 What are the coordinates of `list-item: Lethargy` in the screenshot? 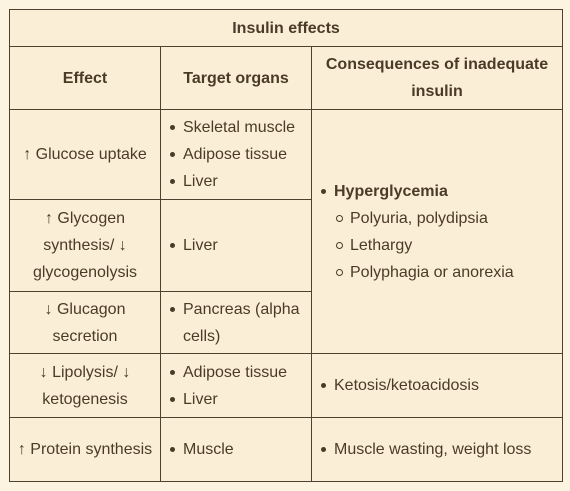 It's located at (437, 245).